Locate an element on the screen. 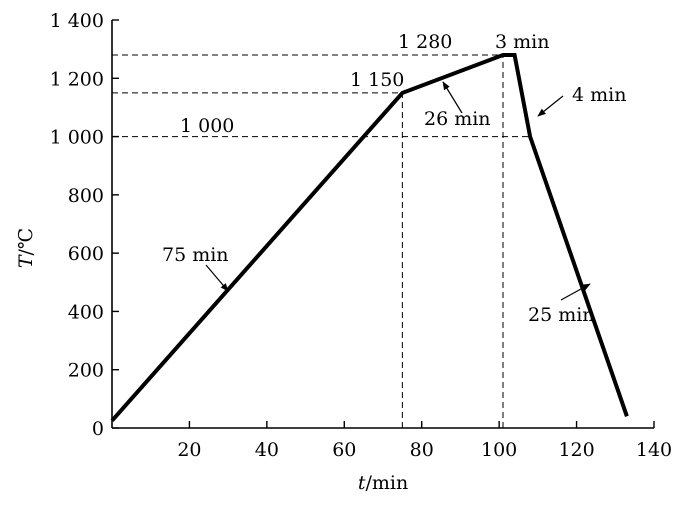  pointer-4-min is located at coordinates (550, 106).